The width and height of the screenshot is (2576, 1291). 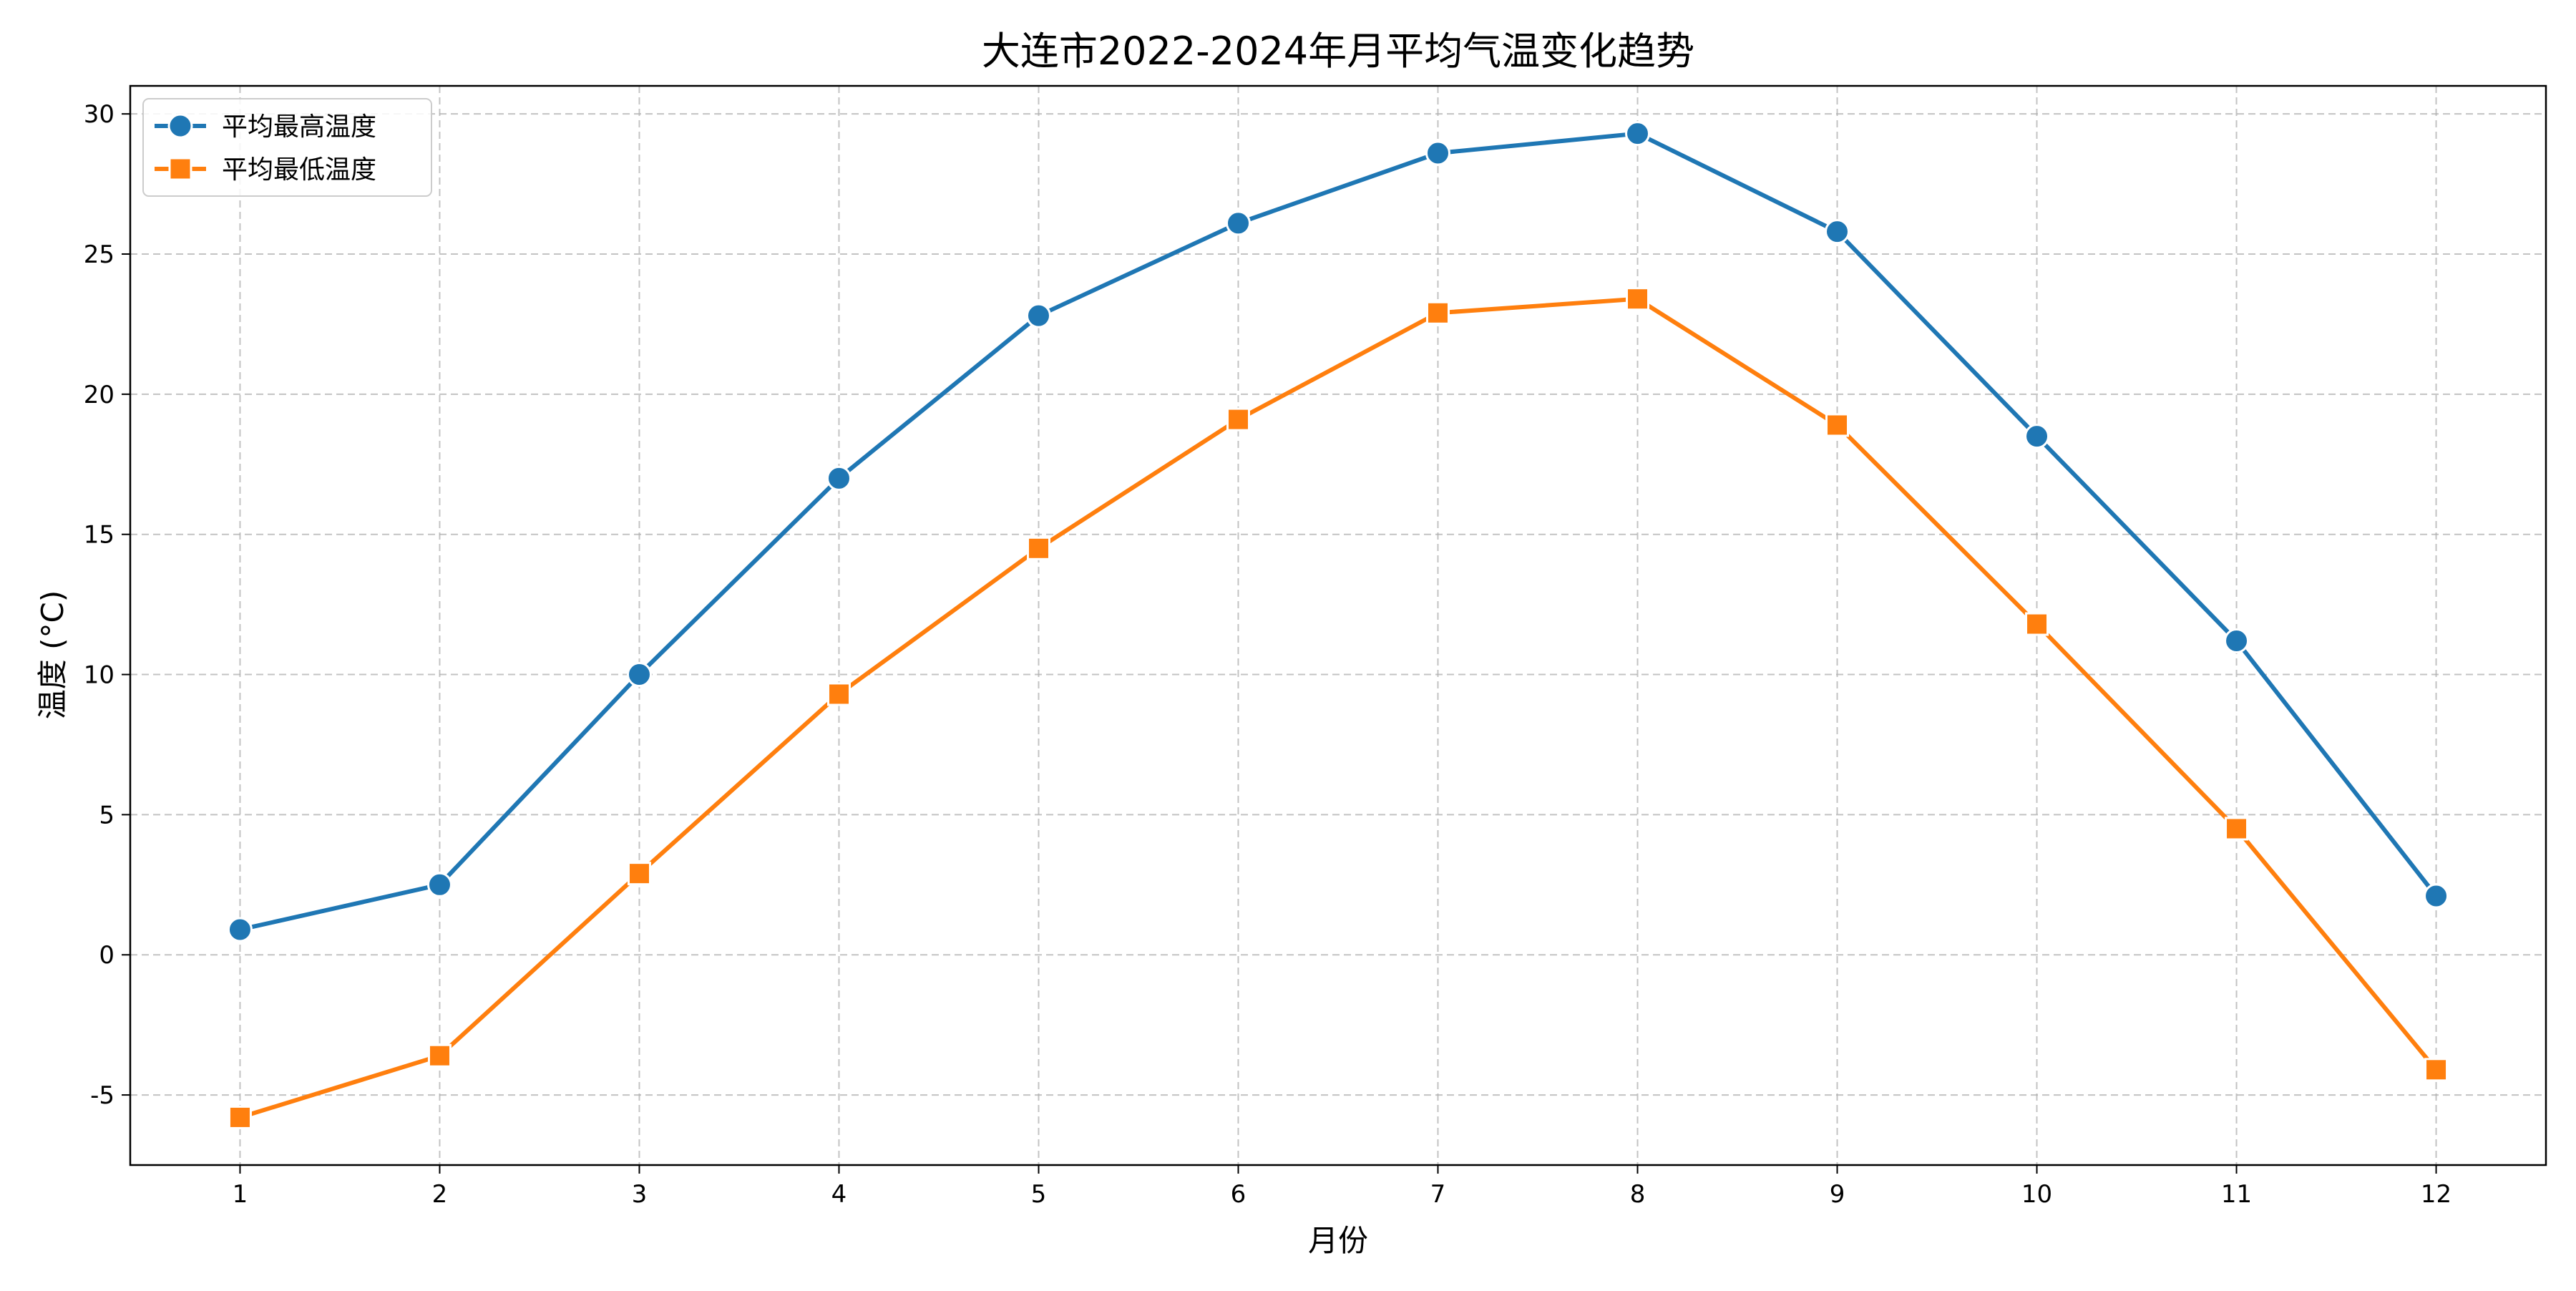 I want to click on legend-label: 平均最高温度, so click(x=299, y=127).